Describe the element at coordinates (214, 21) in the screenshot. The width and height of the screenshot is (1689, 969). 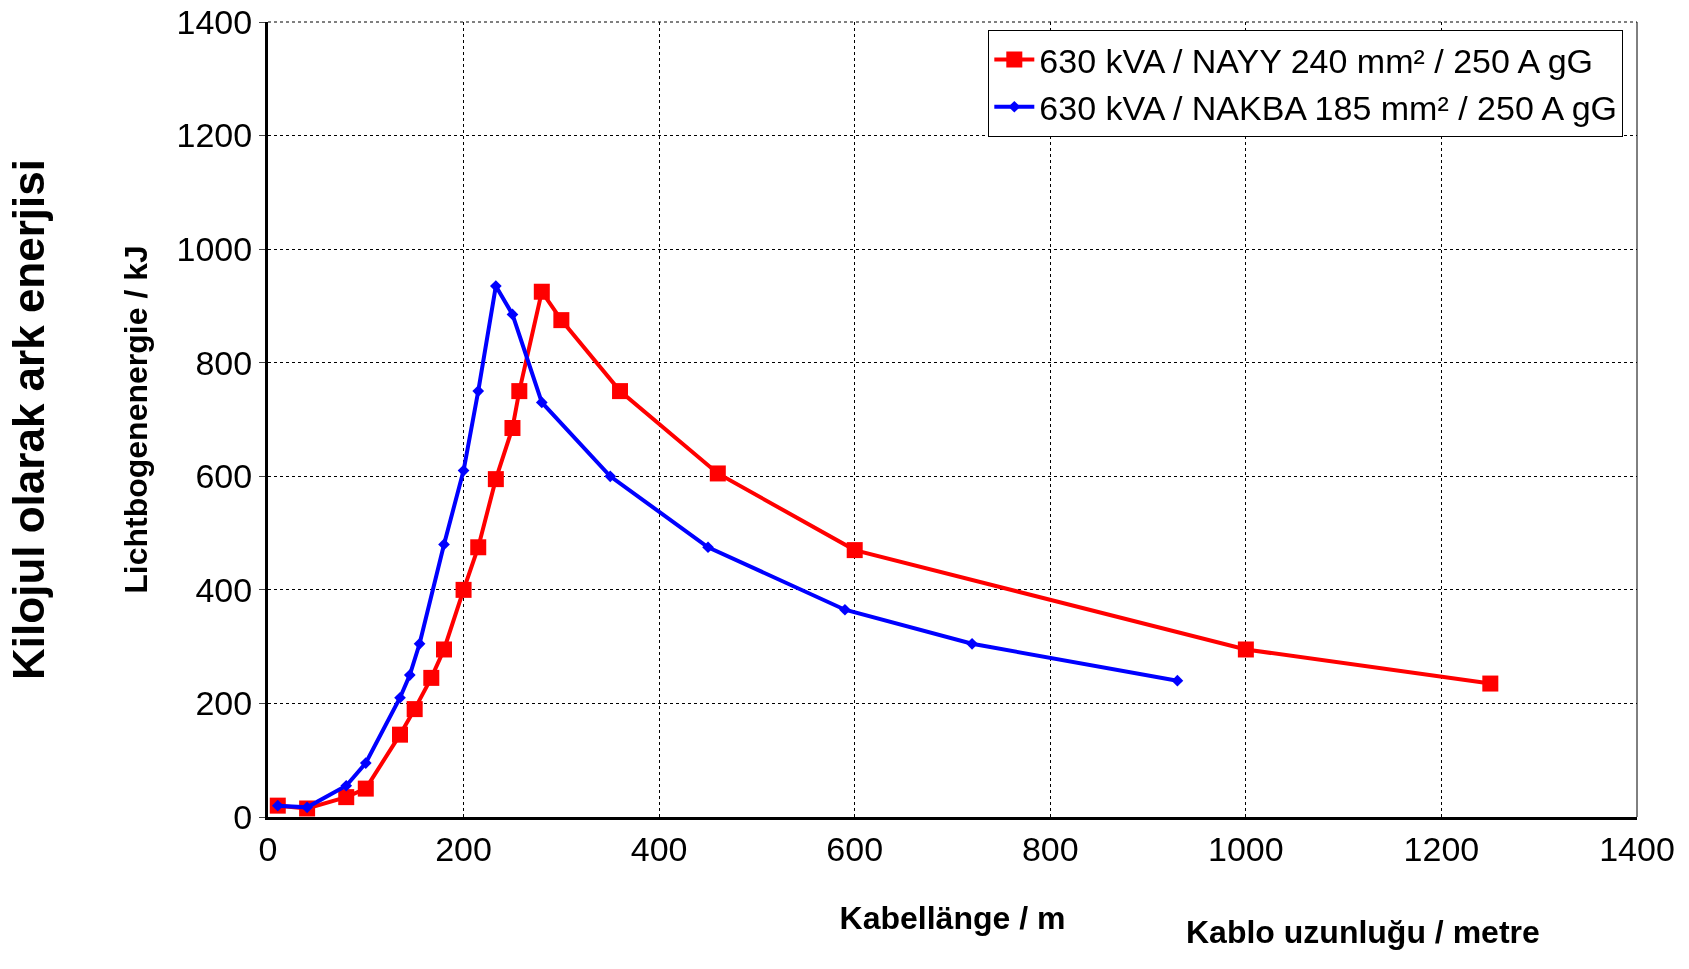
I see `y-tick-label: 1400` at that location.